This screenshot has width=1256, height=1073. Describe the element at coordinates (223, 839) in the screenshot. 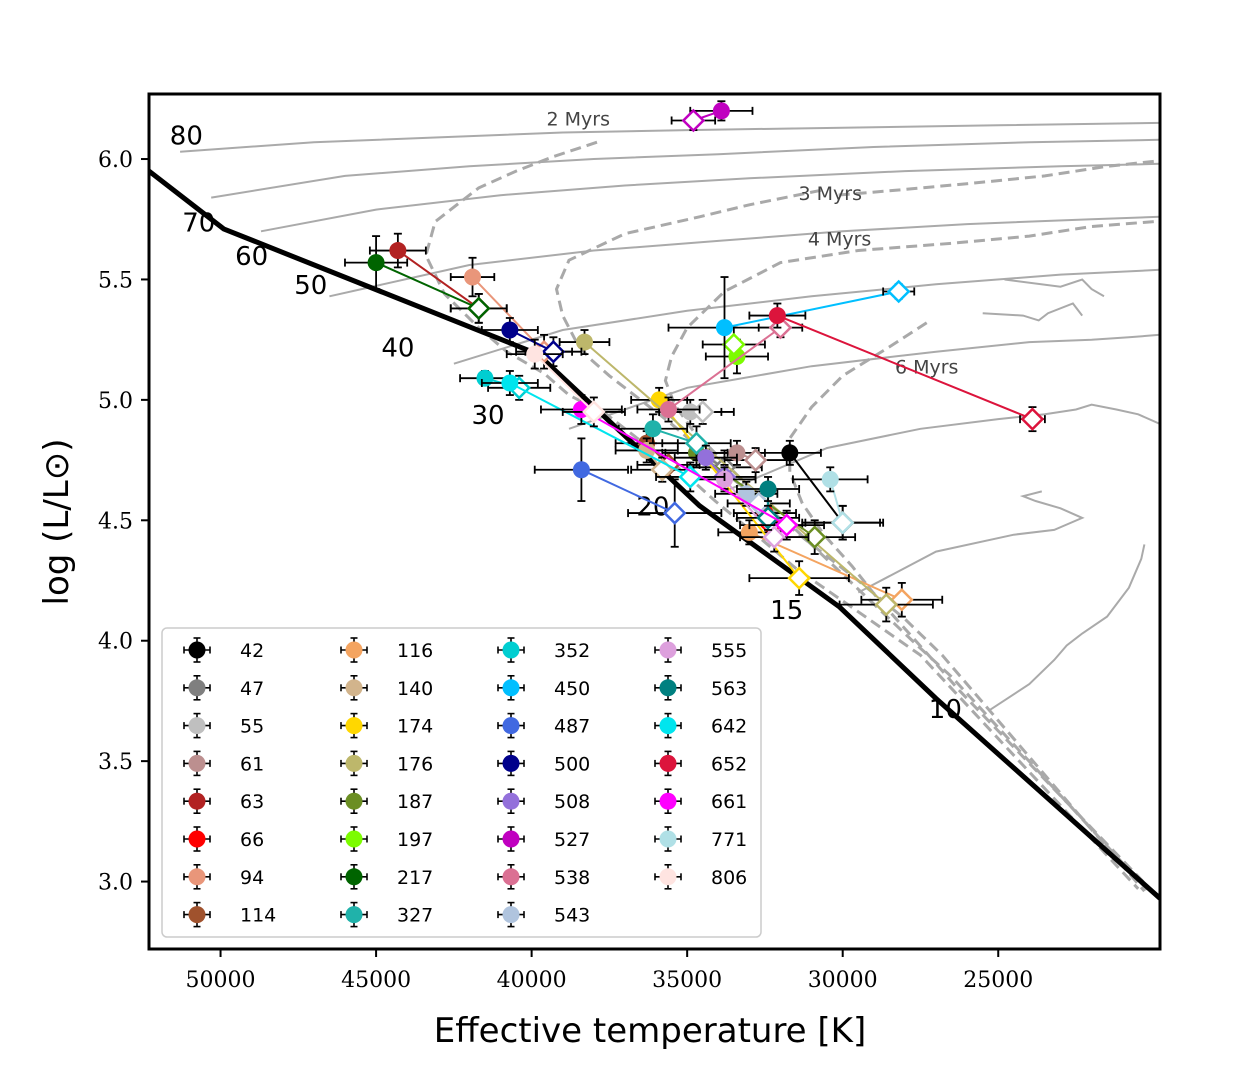

I see `legend-entry-66: 66` at that location.